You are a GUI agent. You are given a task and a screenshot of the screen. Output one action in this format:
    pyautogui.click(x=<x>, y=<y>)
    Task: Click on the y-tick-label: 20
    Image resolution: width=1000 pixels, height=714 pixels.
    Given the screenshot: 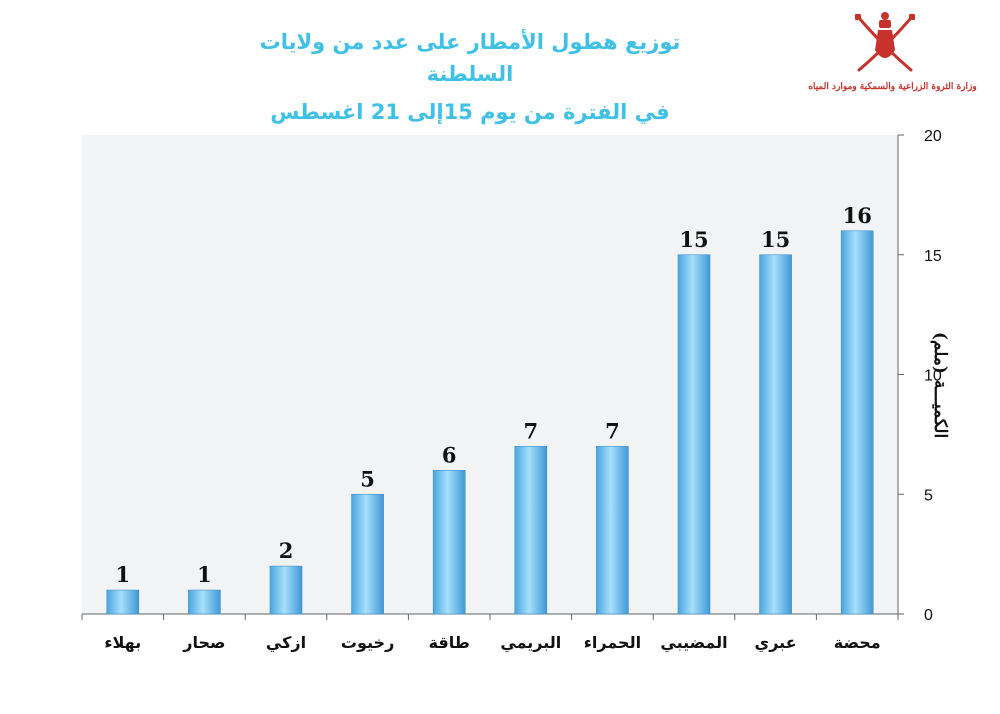 What is the action you would take?
    pyautogui.click(x=933, y=136)
    